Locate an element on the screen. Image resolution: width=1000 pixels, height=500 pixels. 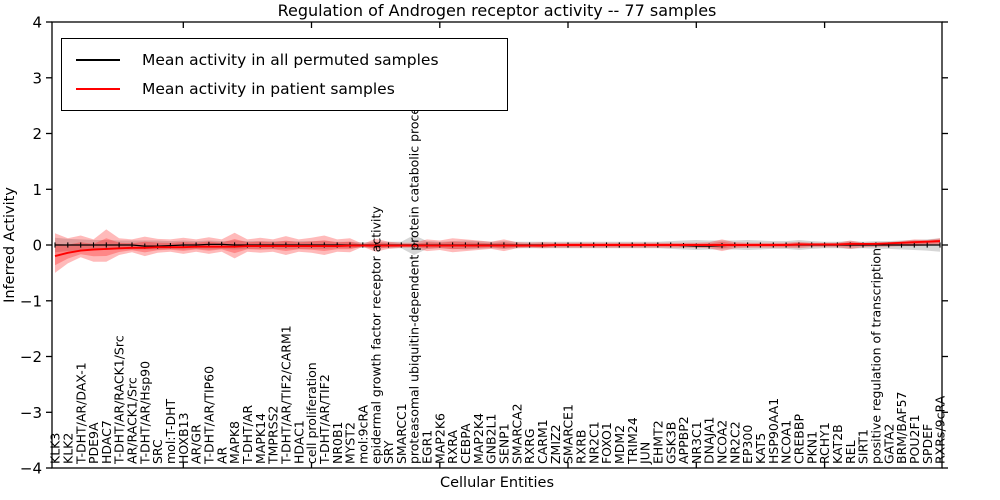
x-category-label: KAT5 is located at coordinates (760, 448).